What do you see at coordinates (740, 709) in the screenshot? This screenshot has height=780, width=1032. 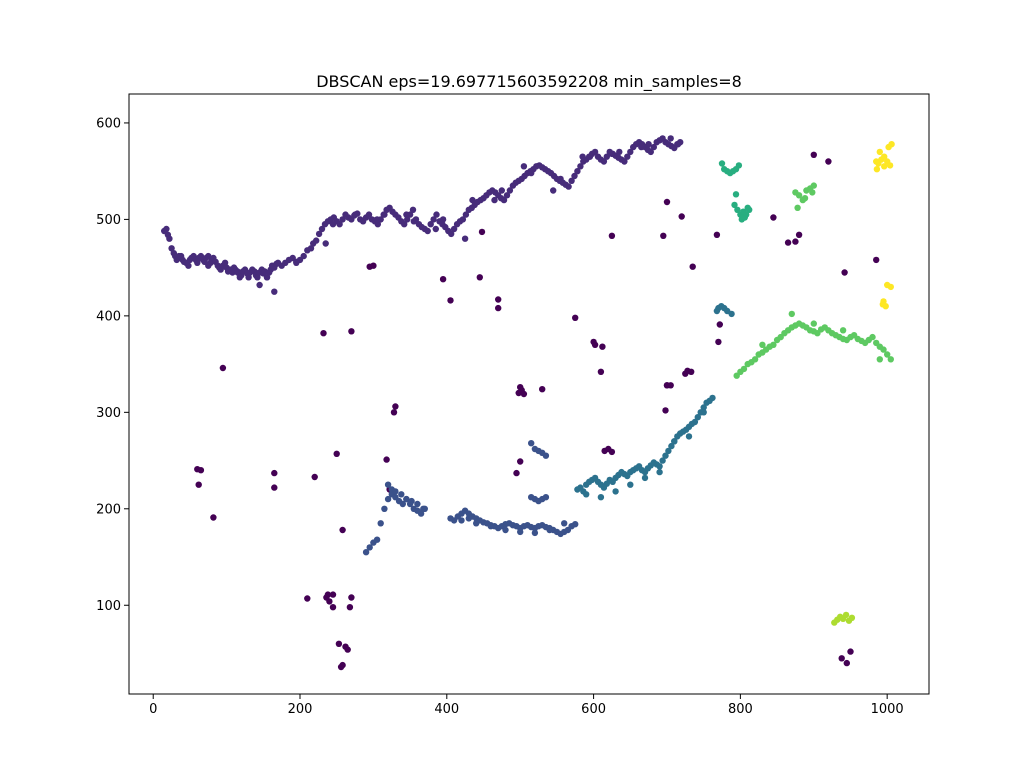 I see `x-tick-label: 800` at bounding box center [740, 709].